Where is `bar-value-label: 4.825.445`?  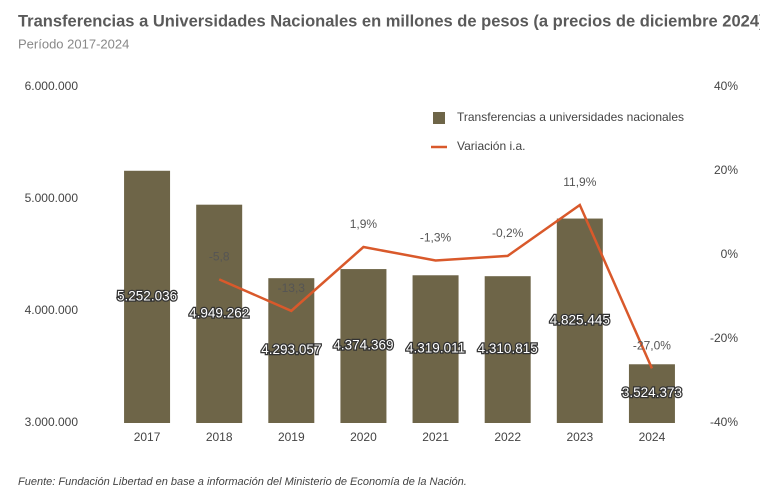
bar-value-label: 4.825.445 is located at coordinates (580, 319).